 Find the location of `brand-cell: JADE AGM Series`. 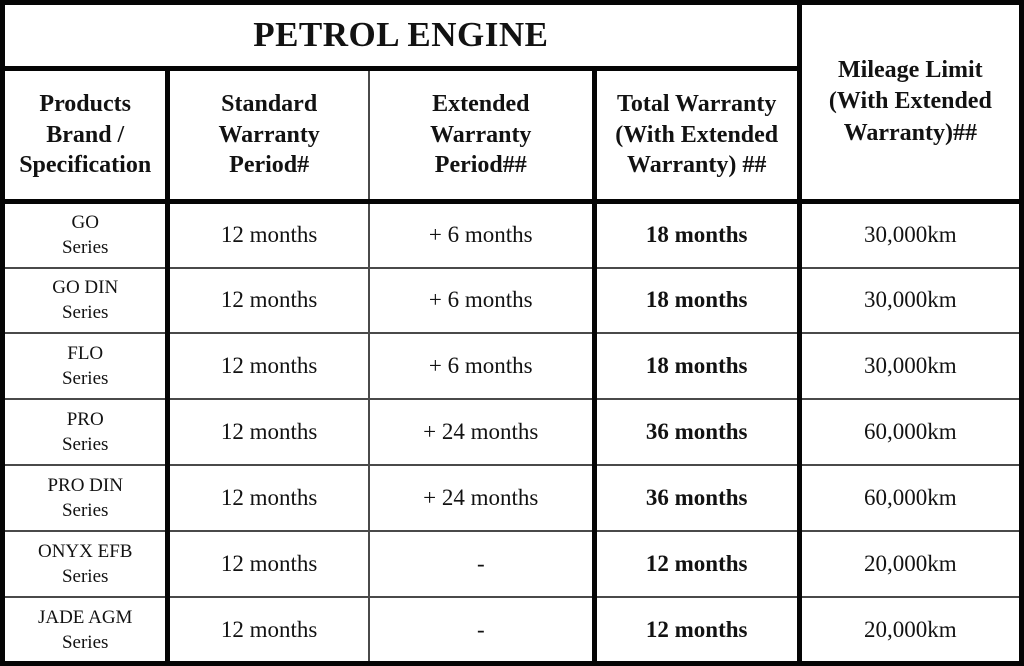

brand-cell: JADE AGM Series is located at coordinates (86, 630).